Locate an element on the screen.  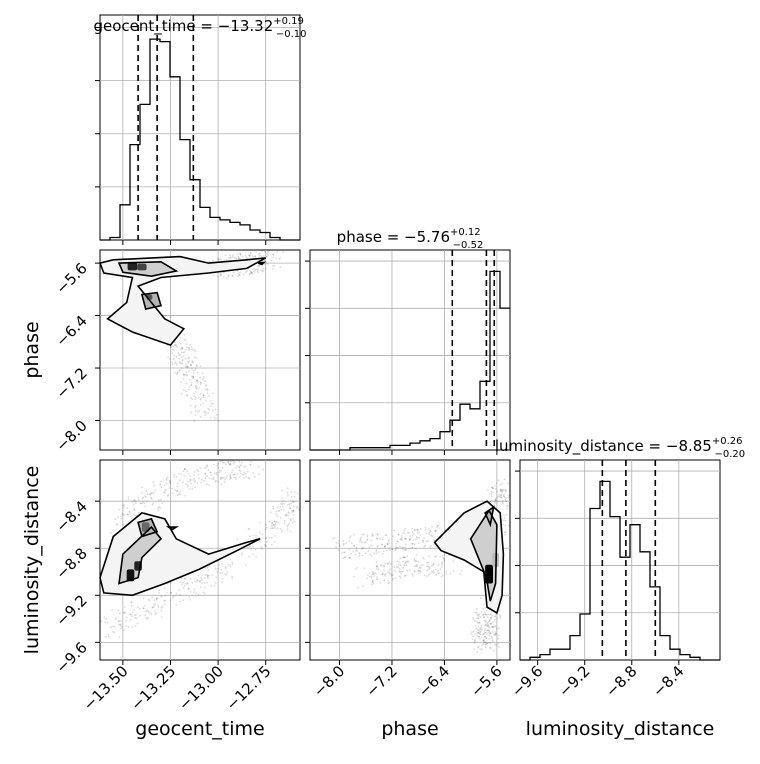
xtick-label-geocent-time-1: −13.25 is located at coordinates (153, 688).